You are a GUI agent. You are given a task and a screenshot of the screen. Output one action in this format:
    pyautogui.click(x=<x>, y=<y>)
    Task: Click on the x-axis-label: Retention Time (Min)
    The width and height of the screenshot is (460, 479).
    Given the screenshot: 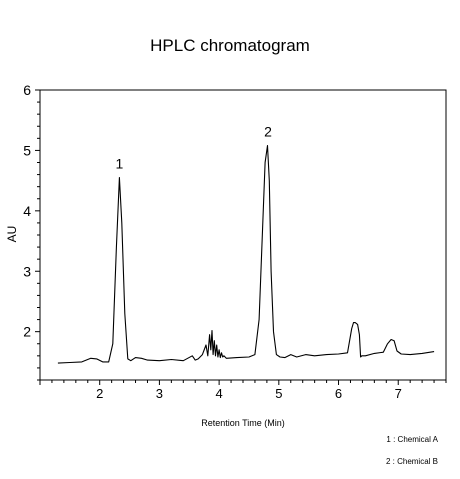 What is the action you would take?
    pyautogui.click(x=243, y=423)
    